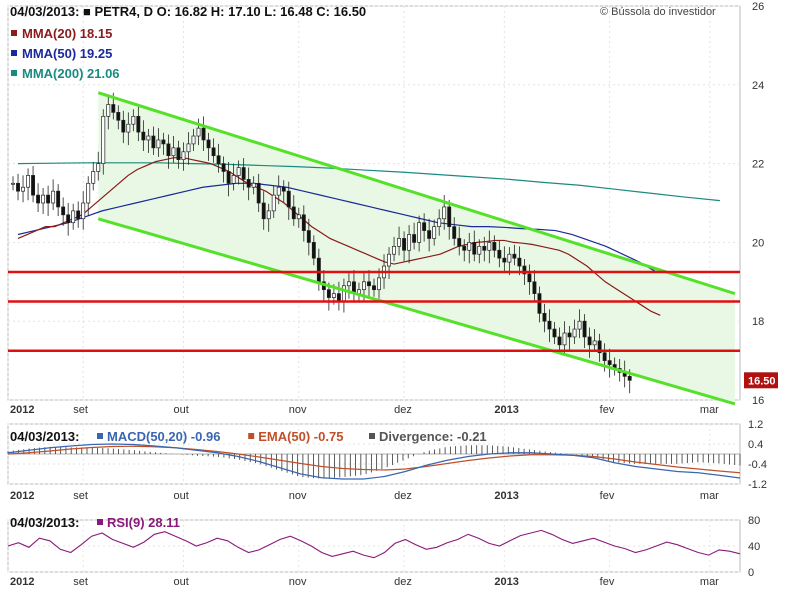  What do you see at coordinates (754, 547) in the screenshot?
I see `rsi-y-tick-label: 40` at bounding box center [754, 547].